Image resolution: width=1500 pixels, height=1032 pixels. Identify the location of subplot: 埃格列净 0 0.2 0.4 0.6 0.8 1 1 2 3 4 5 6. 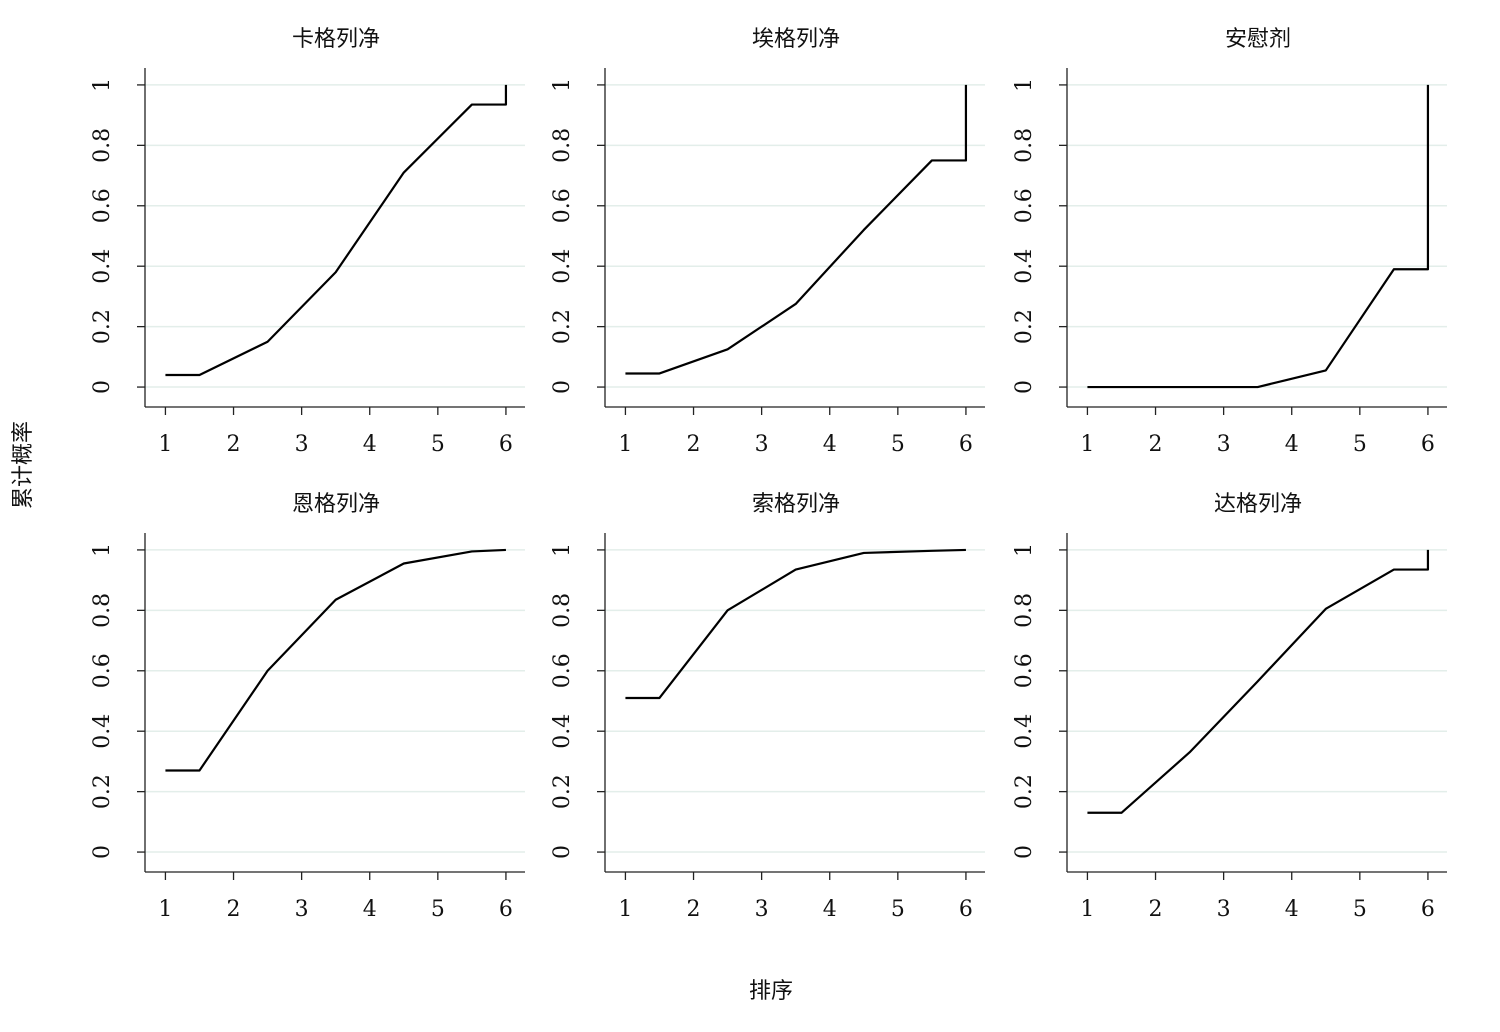
(767, 242).